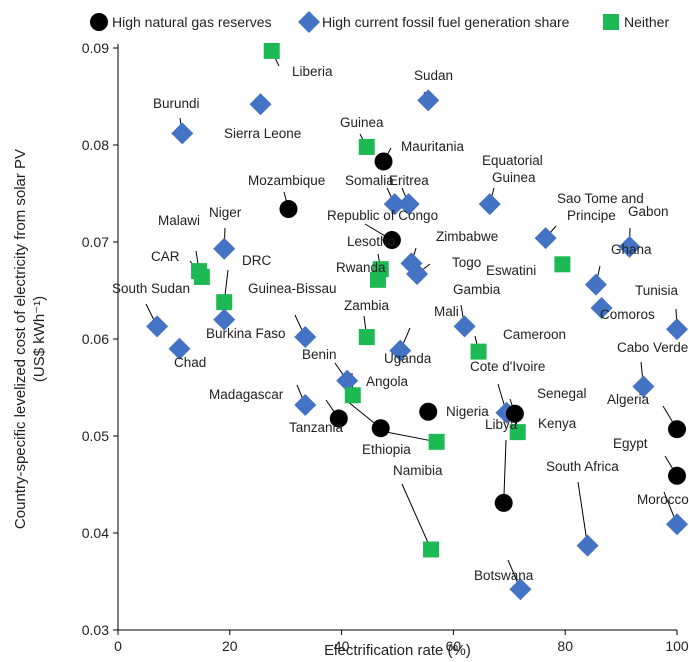 The width and height of the screenshot is (689, 662). I want to click on label-algeria: Algeria, so click(628, 399).